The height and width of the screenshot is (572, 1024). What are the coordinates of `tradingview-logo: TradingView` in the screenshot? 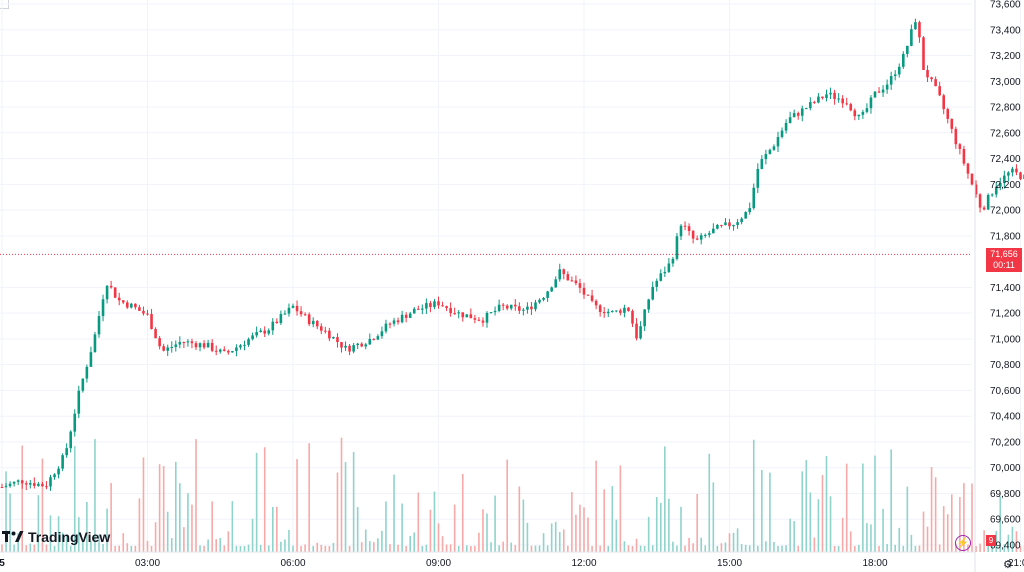 It's located at (56, 537).